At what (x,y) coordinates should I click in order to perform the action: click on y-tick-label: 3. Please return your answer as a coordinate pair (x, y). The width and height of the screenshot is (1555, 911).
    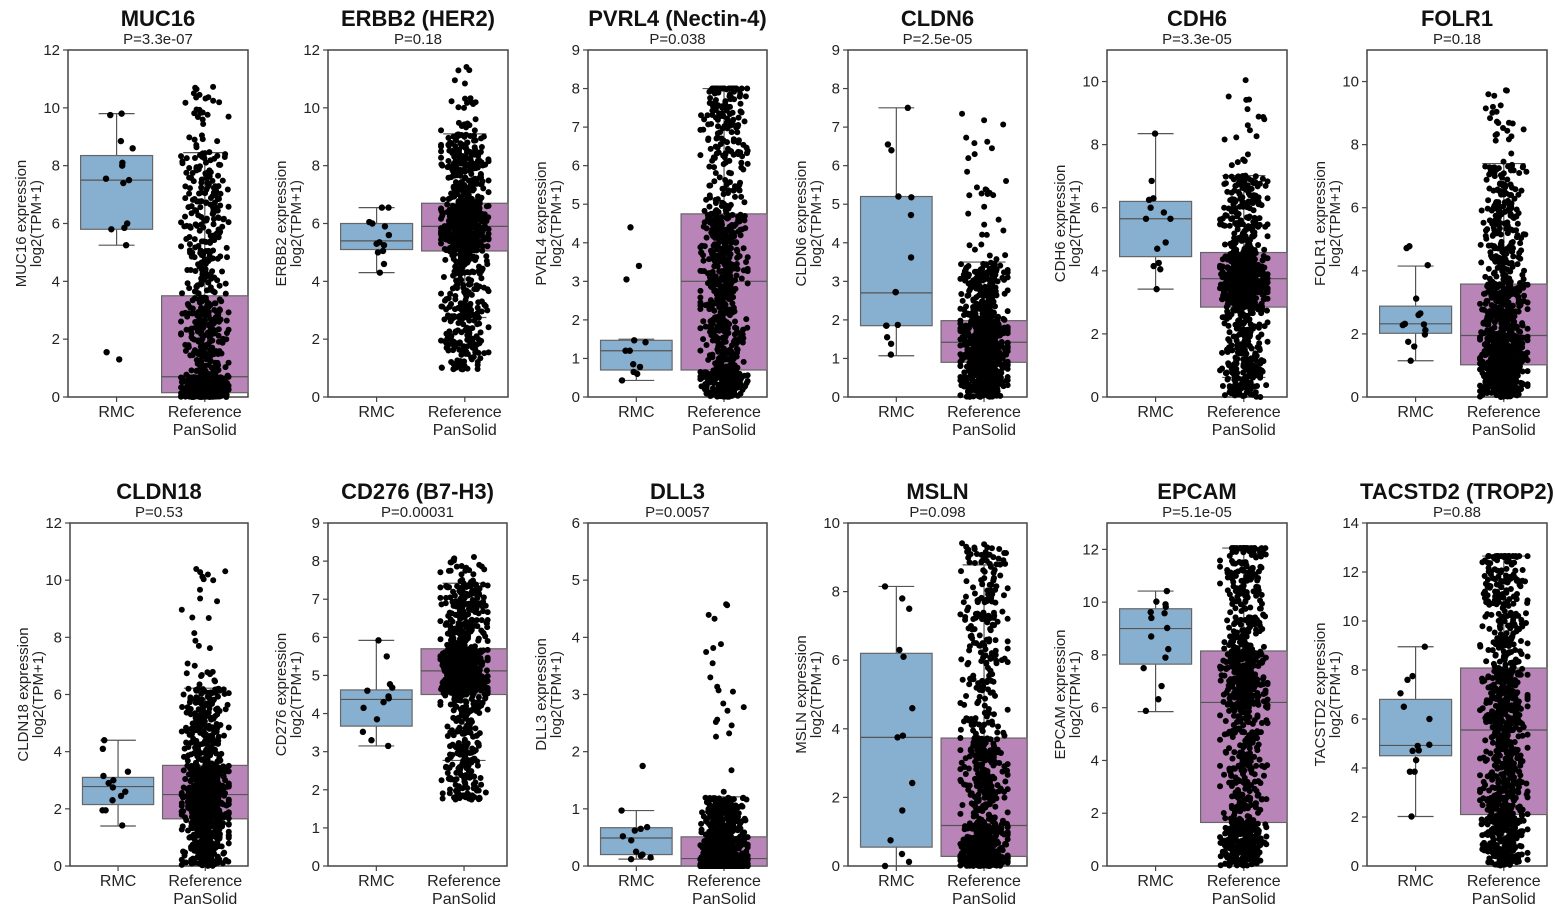
    Looking at the image, I should click on (576, 281).